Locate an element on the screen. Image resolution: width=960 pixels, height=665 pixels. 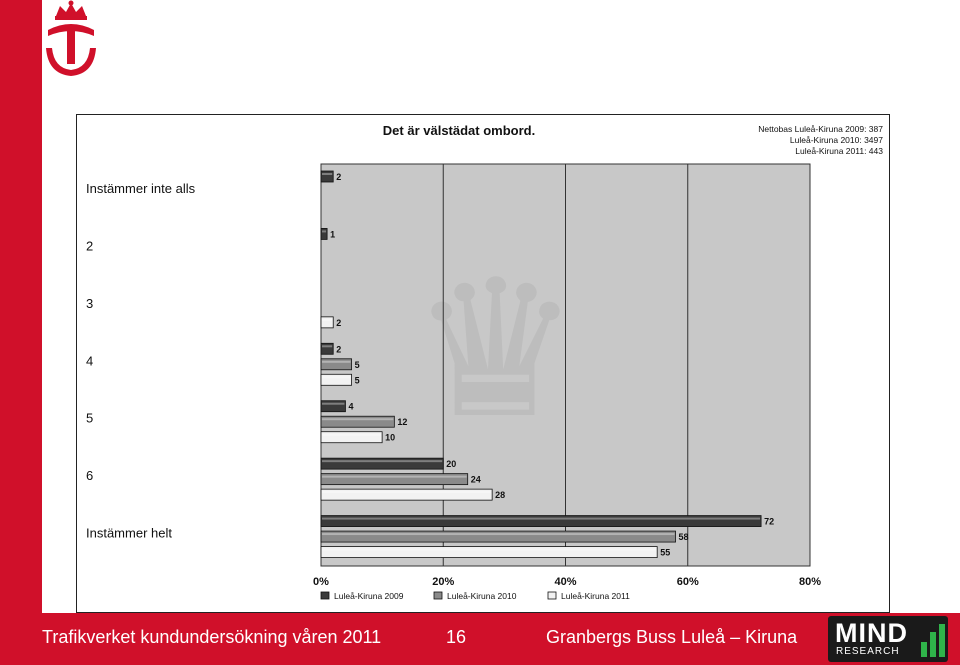
footer-route: Granbergs Buss Luleå – Kiruna is located at coordinates (671, 637).